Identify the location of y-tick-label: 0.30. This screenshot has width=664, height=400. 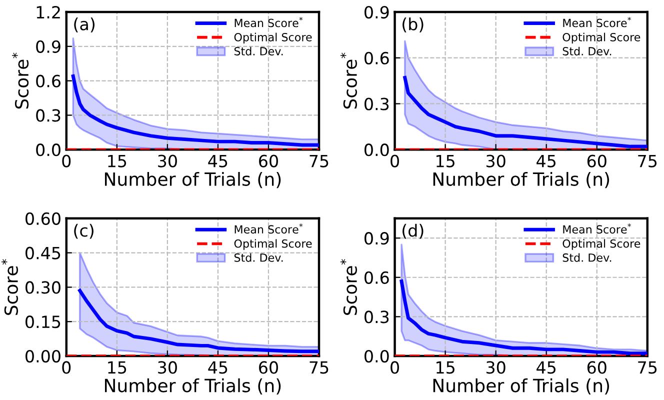
(43, 287).